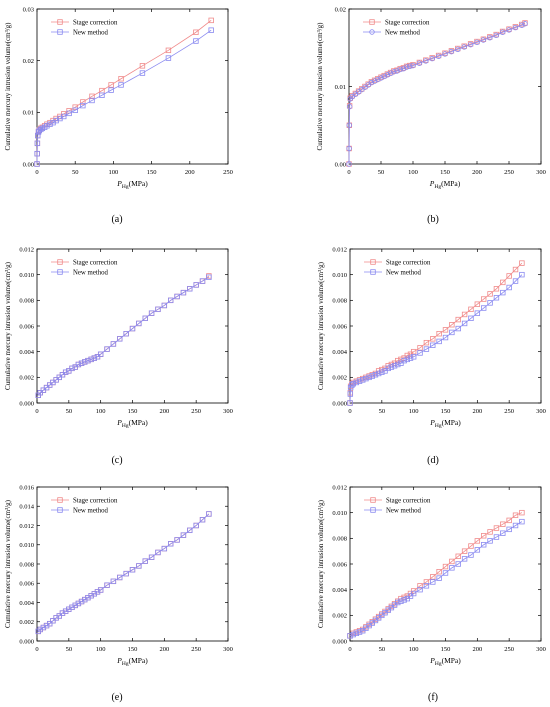  Describe the element at coordinates (340, 164) in the screenshot. I see `y-tick-label: 0.00` at that location.